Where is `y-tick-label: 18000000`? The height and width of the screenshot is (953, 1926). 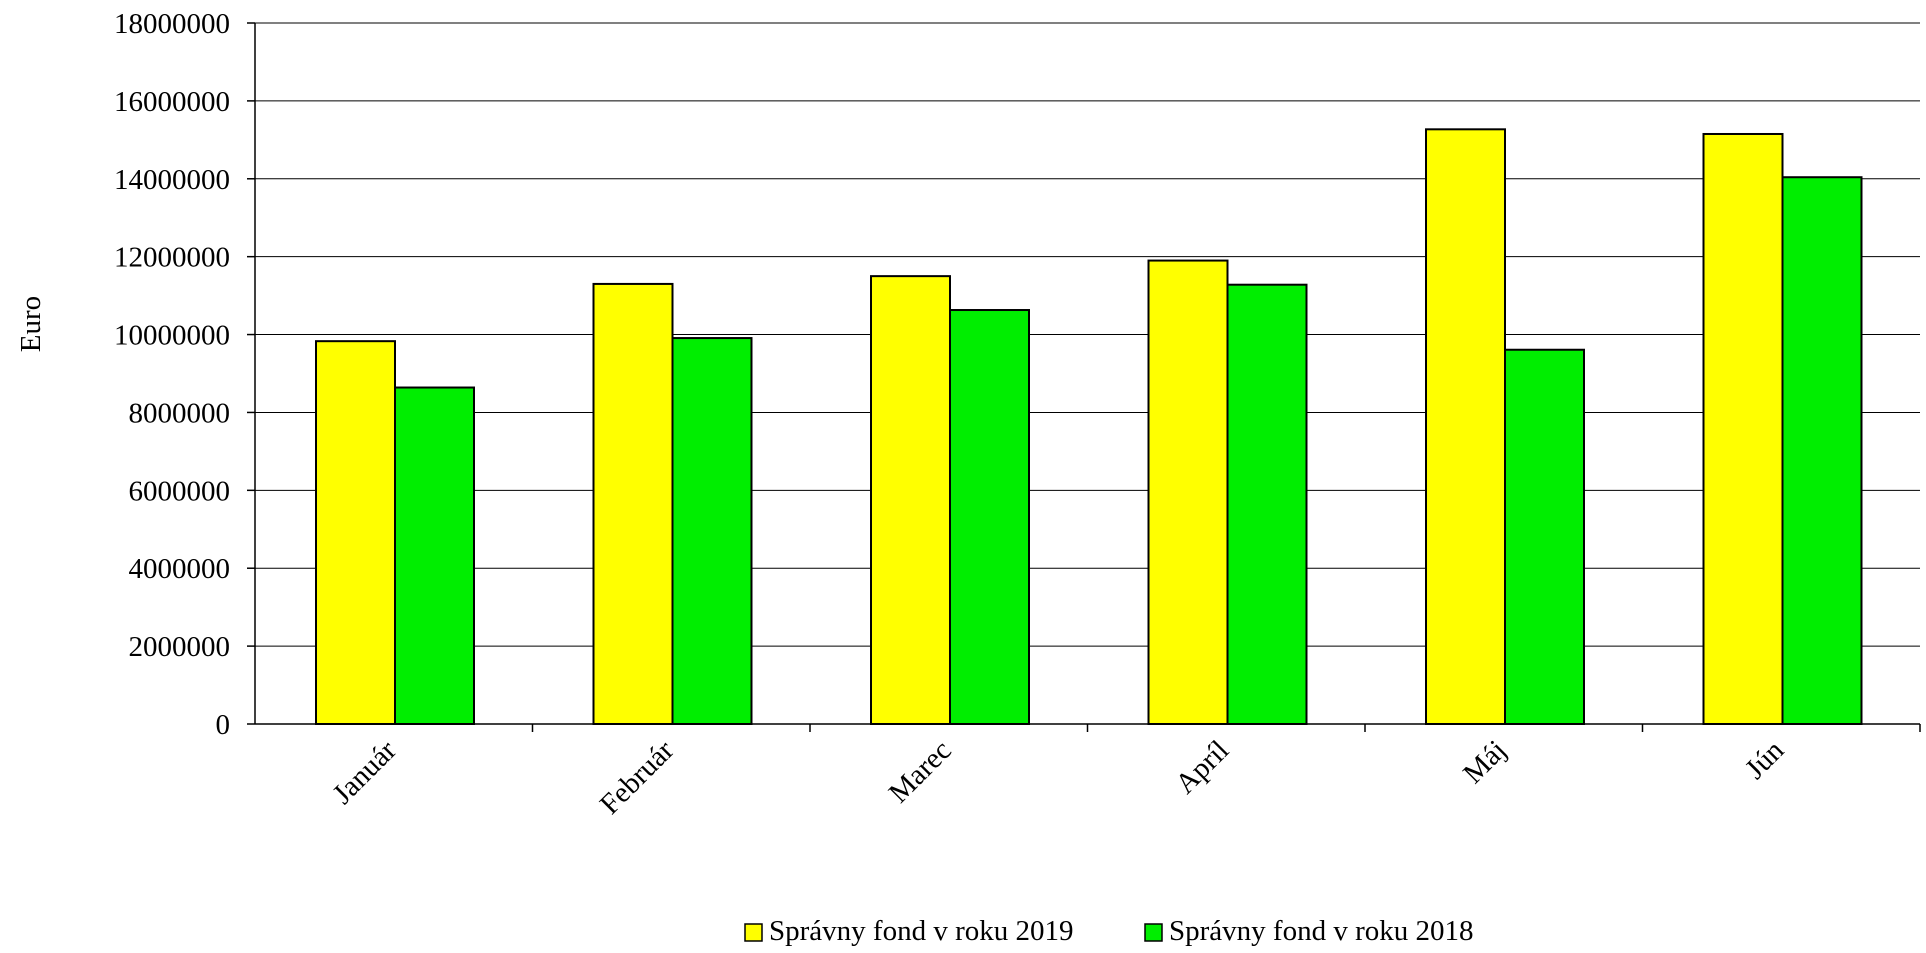
y-tick-label: 18000000 is located at coordinates (172, 24).